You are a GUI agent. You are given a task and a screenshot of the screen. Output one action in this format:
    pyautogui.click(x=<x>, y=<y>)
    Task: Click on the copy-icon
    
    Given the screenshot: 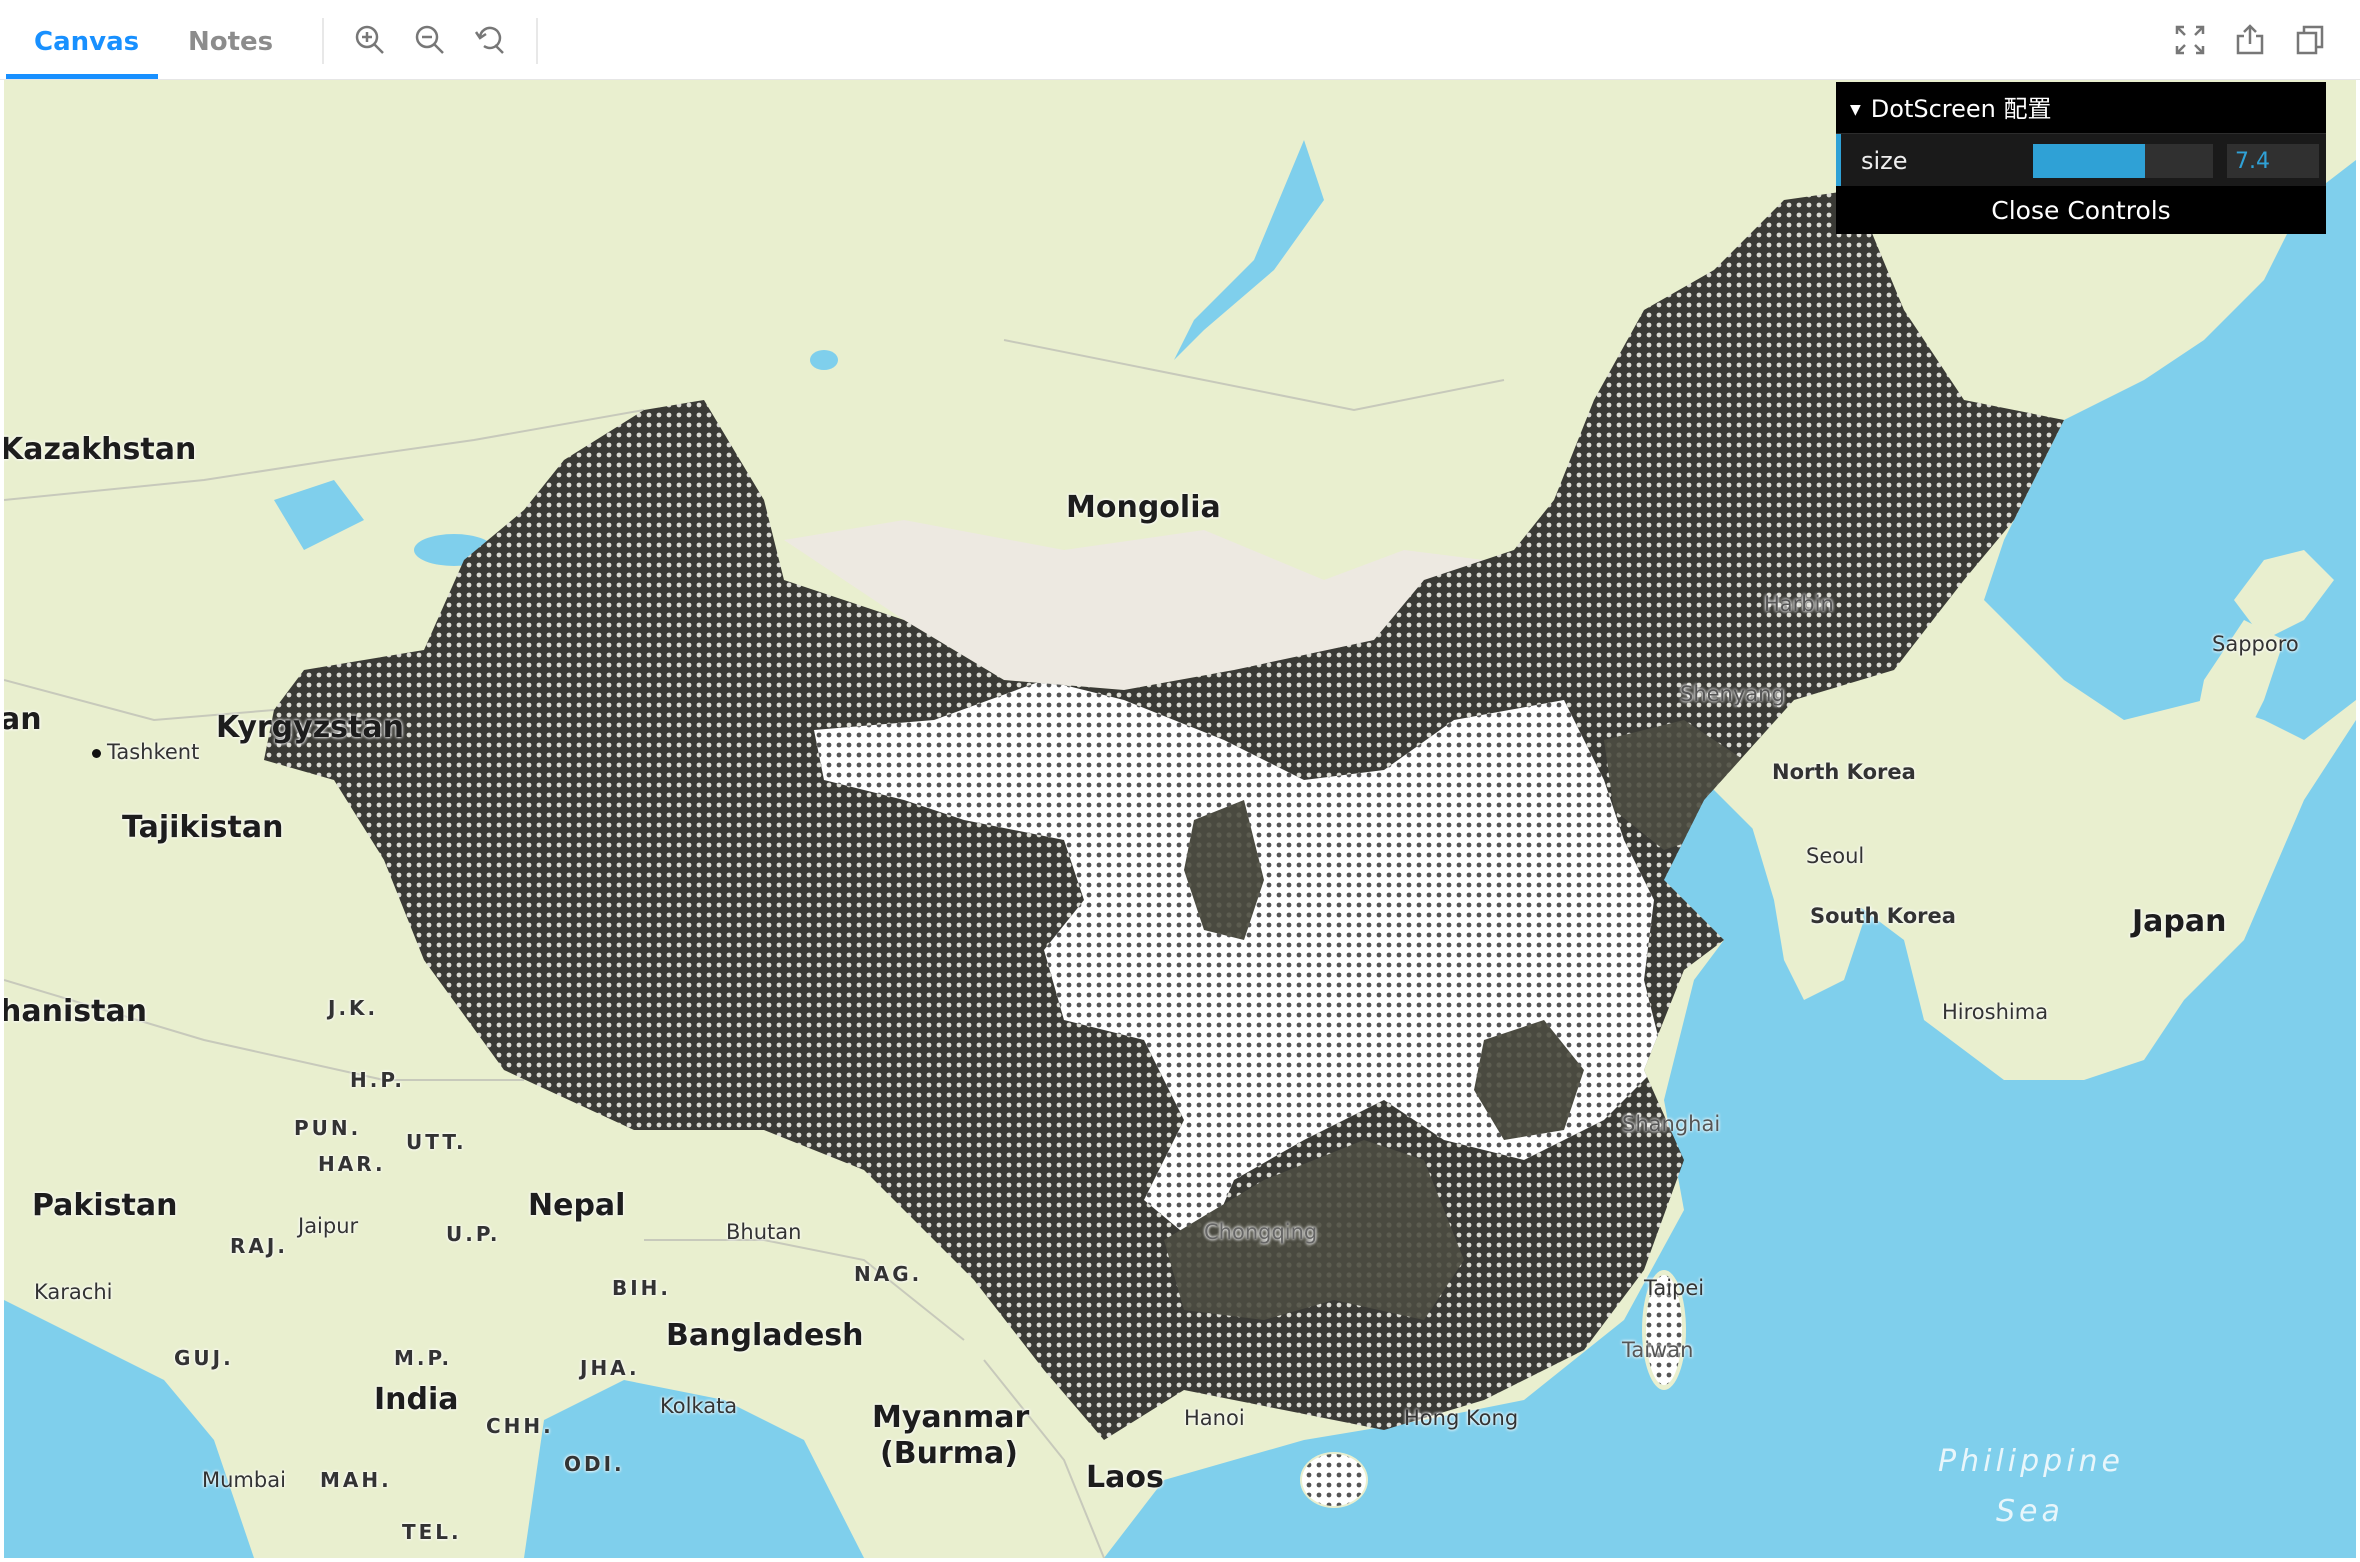 What is the action you would take?
    pyautogui.click(x=2310, y=40)
    